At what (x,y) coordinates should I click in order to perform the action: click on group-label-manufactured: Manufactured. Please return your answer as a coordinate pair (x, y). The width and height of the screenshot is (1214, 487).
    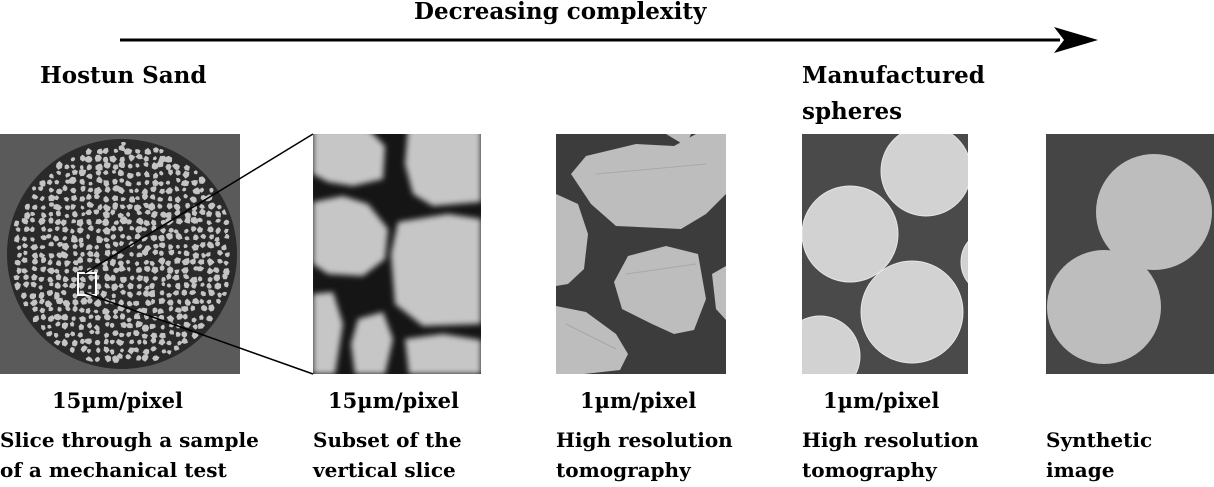
    Looking at the image, I should click on (893, 75).